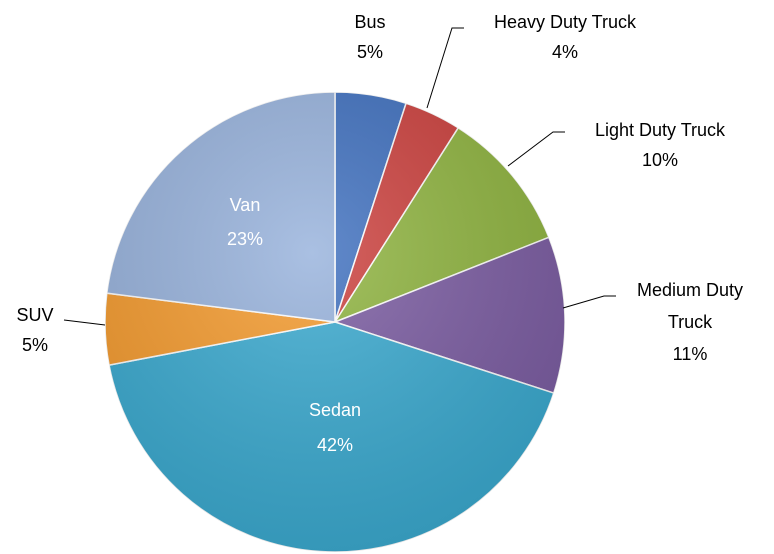 The height and width of the screenshot is (554, 774). Describe the element at coordinates (335, 410) in the screenshot. I see `category-label: Sedan` at that location.